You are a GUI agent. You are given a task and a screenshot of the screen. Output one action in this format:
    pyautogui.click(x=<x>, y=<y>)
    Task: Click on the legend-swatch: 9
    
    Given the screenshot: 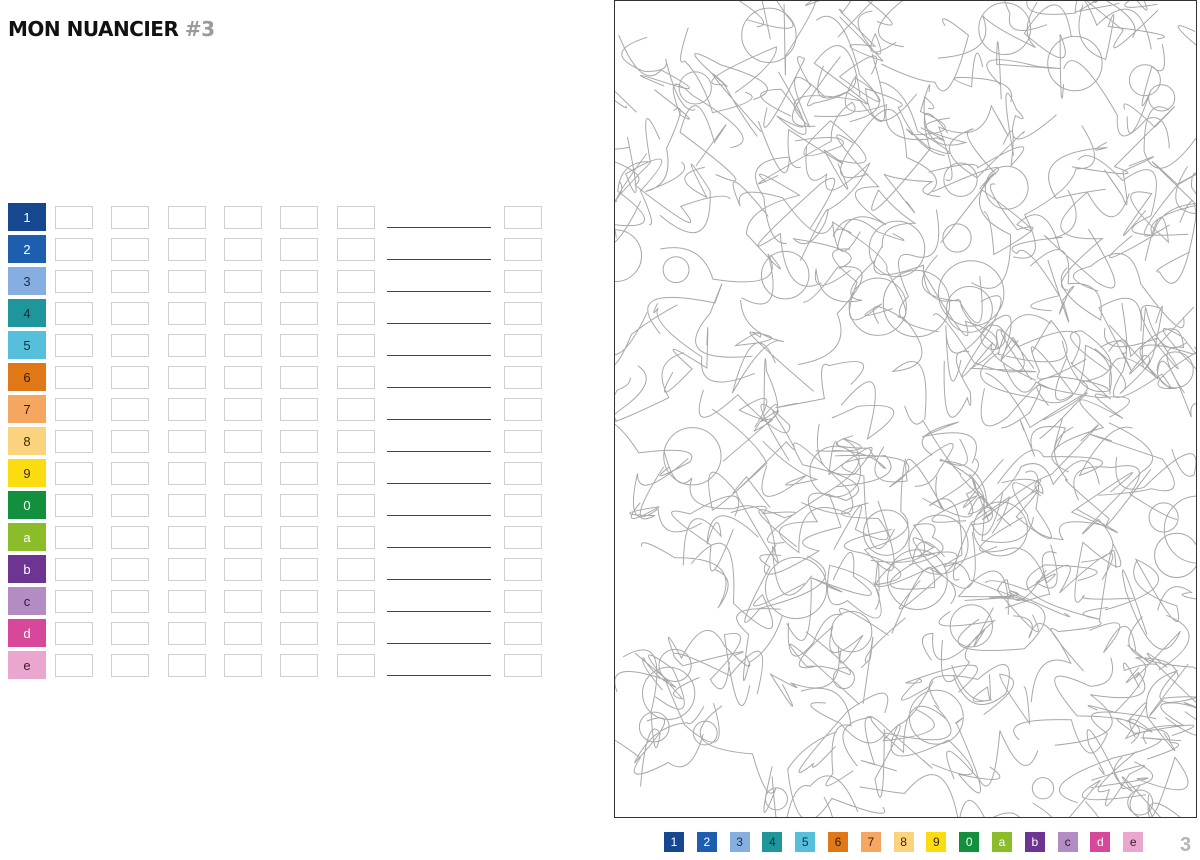 What is the action you would take?
    pyautogui.click(x=936, y=842)
    